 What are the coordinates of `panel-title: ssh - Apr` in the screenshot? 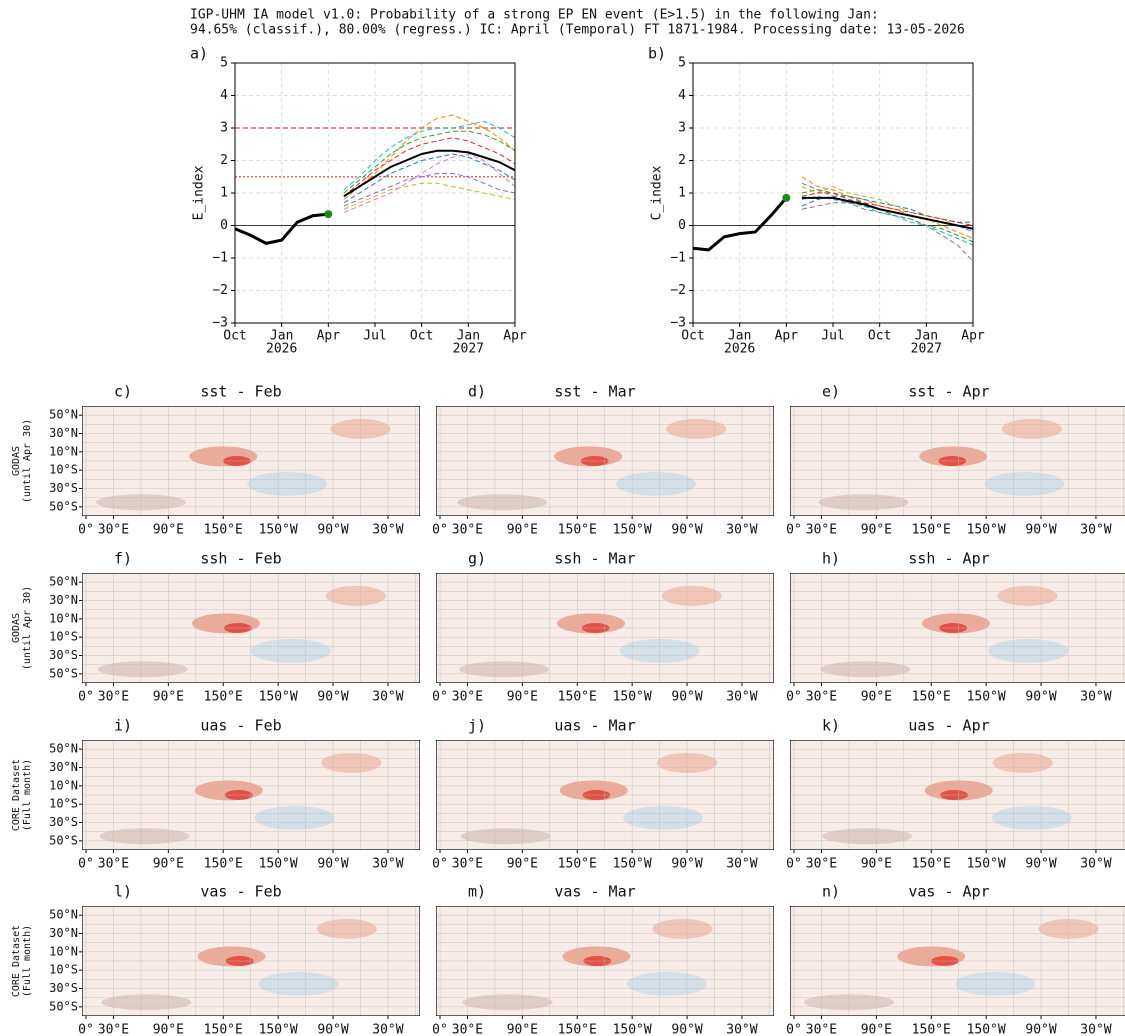 It's located at (948, 559).